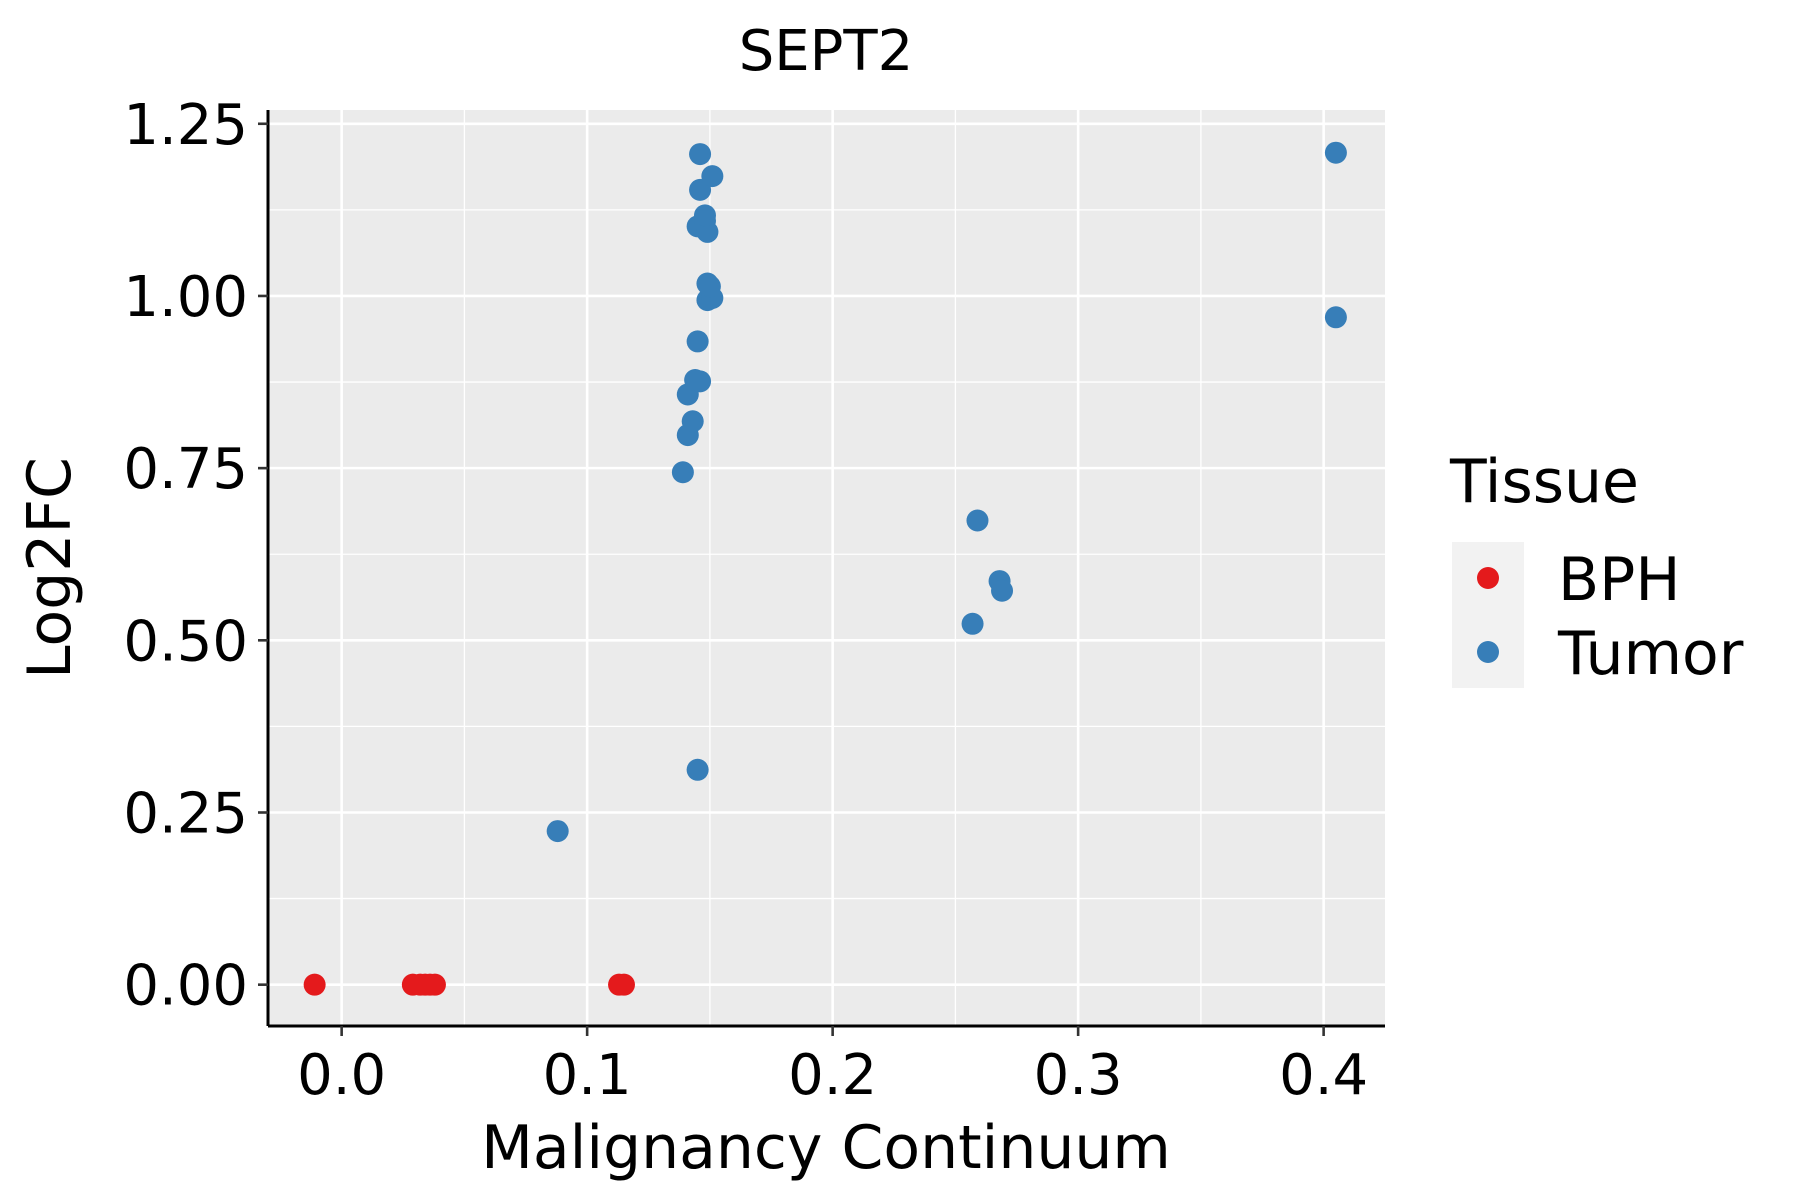  Describe the element at coordinates (1650, 654) in the screenshot. I see `legend-label-tumor: Tumor` at that location.